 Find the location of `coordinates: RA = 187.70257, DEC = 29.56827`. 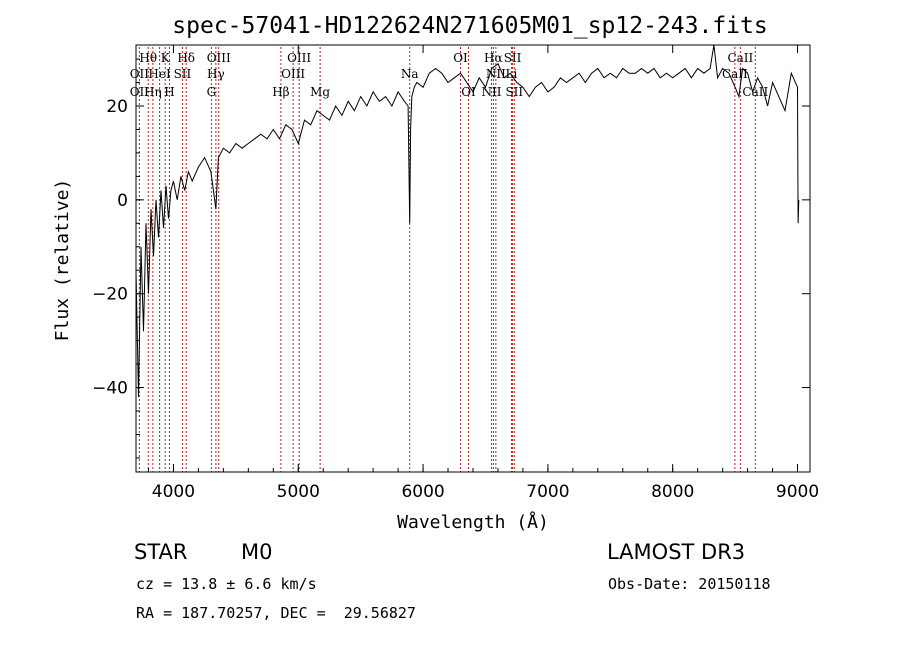

coordinates: RA = 187.70257, DEC = 29.56827 is located at coordinates (276, 613).